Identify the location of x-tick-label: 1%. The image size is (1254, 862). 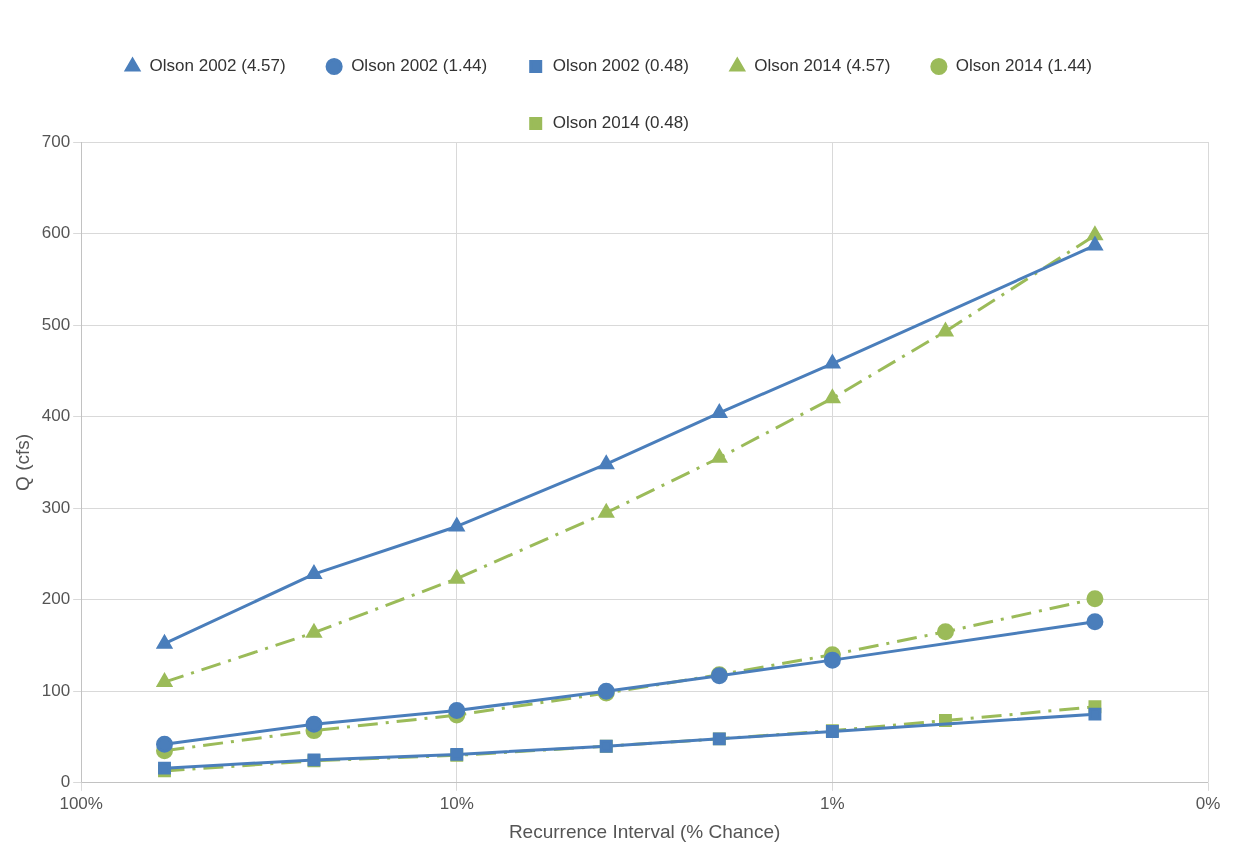
(832, 803).